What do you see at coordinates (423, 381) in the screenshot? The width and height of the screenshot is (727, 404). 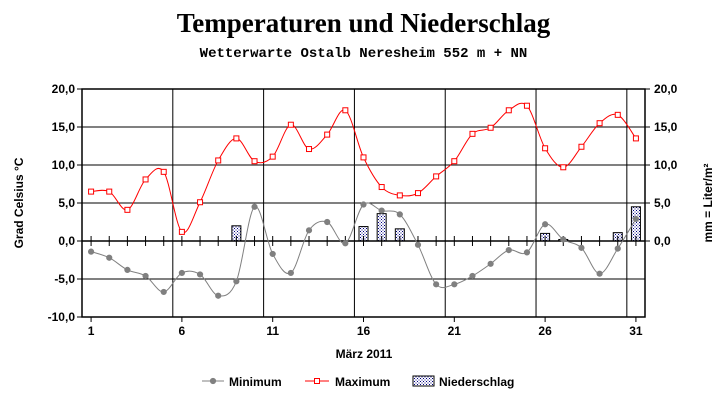 I see `legend-niederschlag-swatch` at bounding box center [423, 381].